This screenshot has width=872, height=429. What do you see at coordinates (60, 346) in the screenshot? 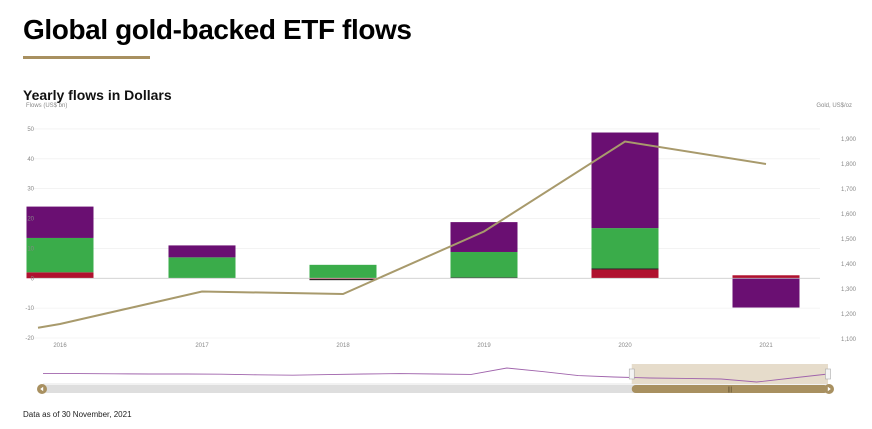
I see `x-tick-label: 2016` at bounding box center [60, 346].